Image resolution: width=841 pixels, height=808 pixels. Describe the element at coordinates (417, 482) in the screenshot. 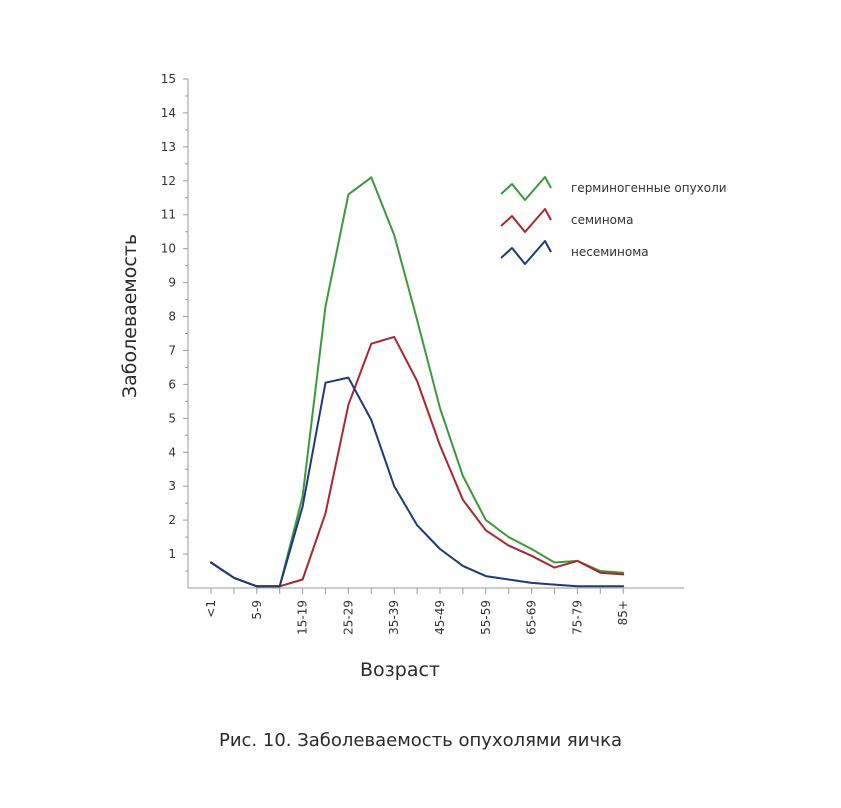

I see `series-line-несеминома` at that location.